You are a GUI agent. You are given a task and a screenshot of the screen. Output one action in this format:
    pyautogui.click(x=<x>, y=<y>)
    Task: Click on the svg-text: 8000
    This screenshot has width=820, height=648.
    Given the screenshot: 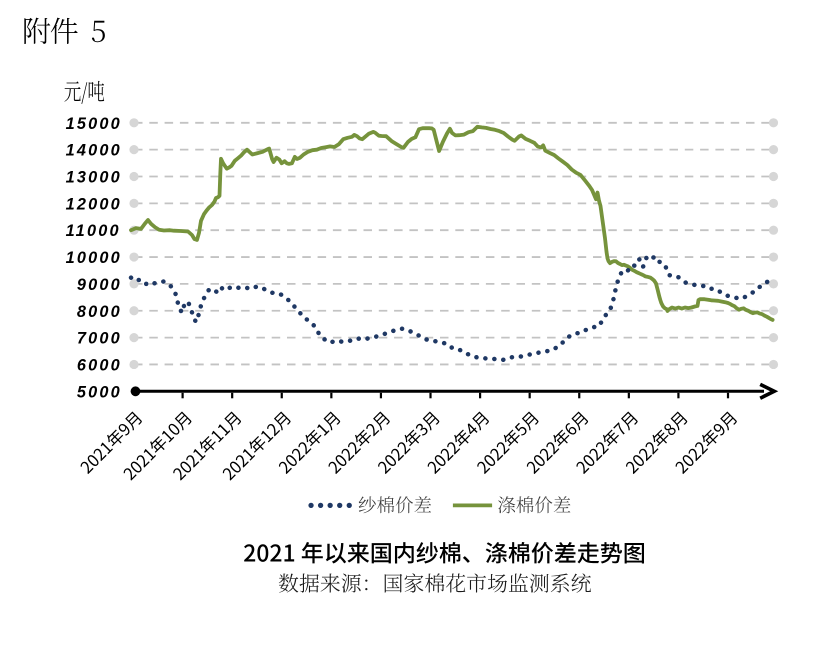 What is the action you would take?
    pyautogui.click(x=99, y=312)
    